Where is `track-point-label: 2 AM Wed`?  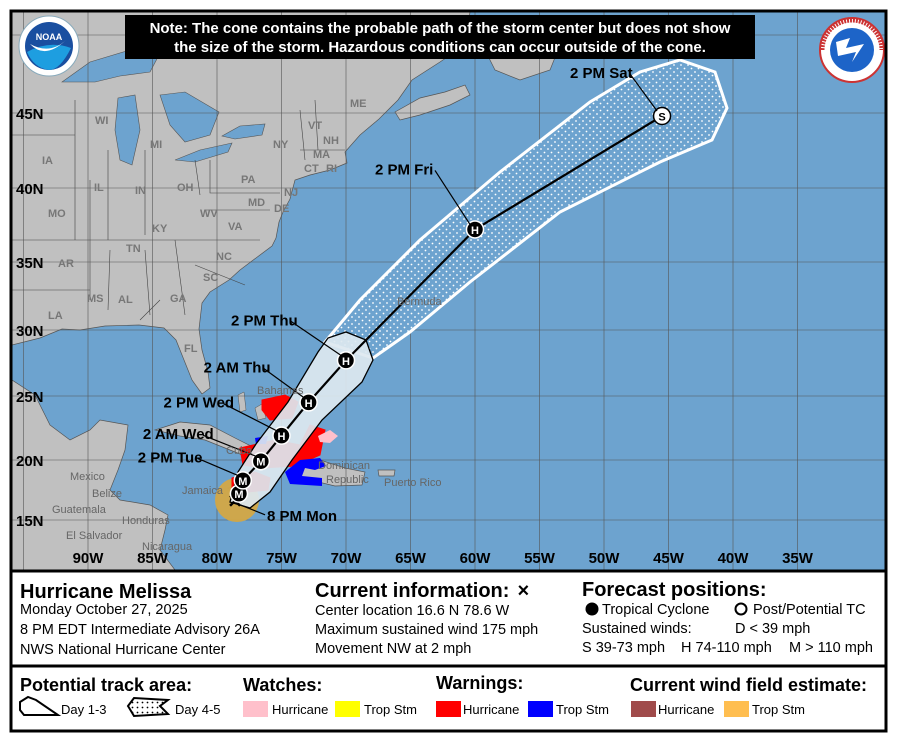
track-point-label: 2 AM Wed is located at coordinates (178, 434).